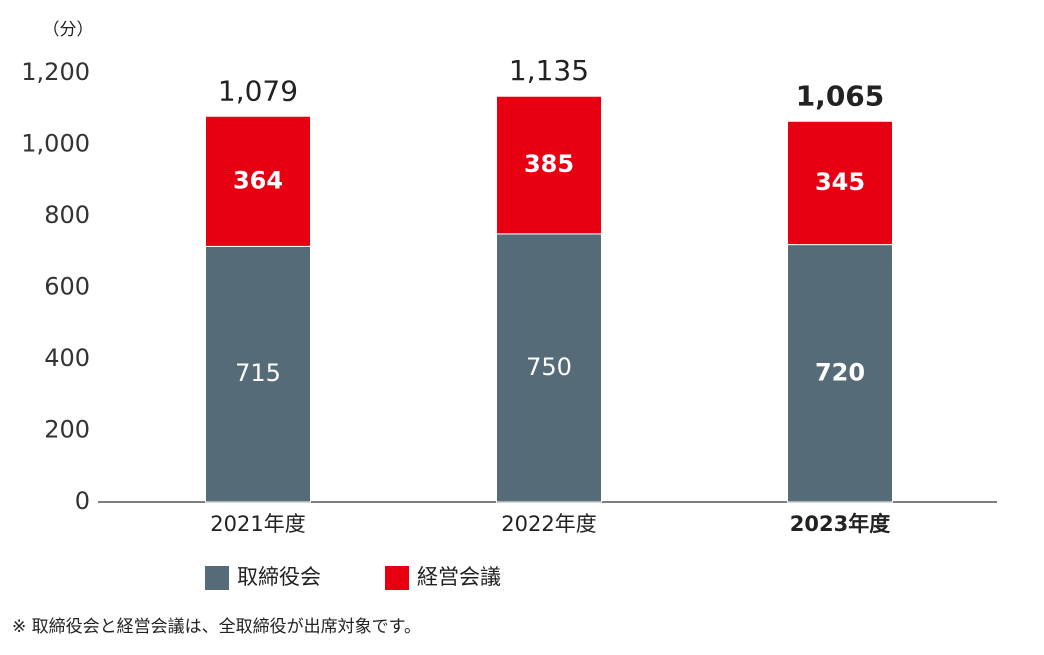  I want to click on legend-label: 経営会議, so click(459, 577).